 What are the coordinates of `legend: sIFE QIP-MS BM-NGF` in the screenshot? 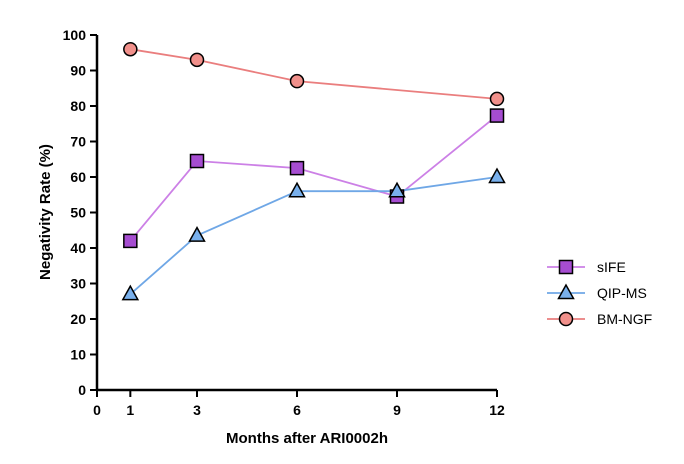 It's located at (599, 293).